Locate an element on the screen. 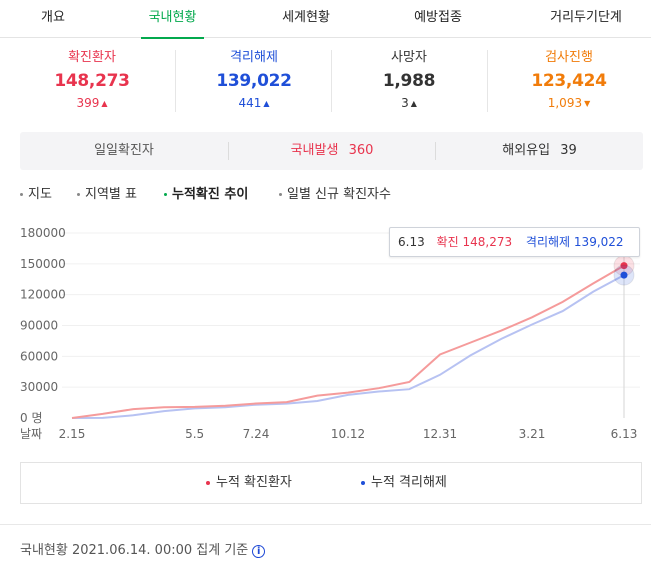 The image size is (651, 562). stat-confirmed-title: 확진환자 is located at coordinates (92, 57).